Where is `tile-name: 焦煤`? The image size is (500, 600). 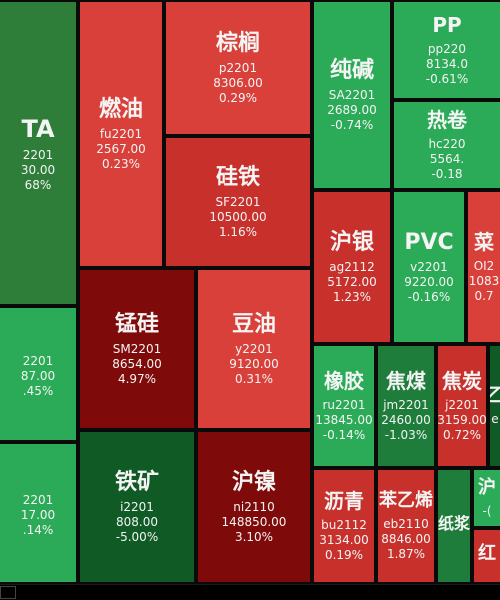 tile-name: 焦煤 is located at coordinates (406, 381).